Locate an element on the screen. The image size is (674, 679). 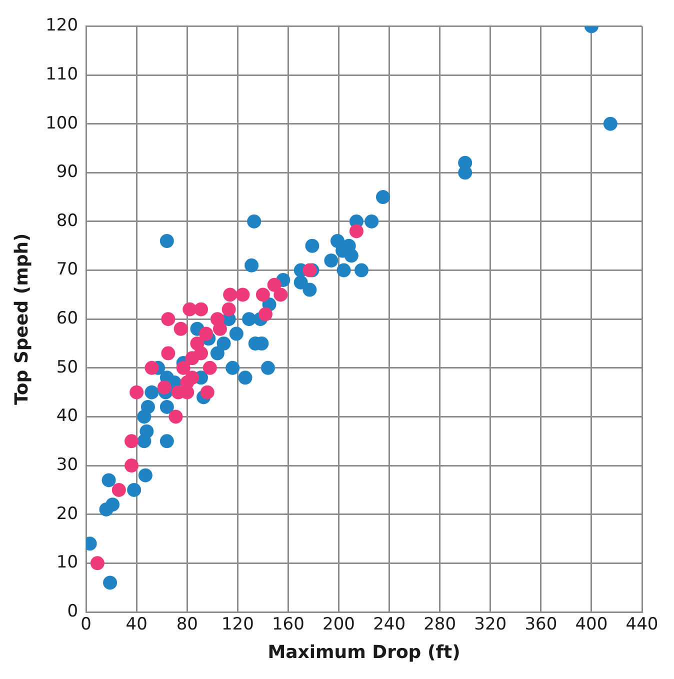
y-tick-label: 0 is located at coordinates (72, 611).